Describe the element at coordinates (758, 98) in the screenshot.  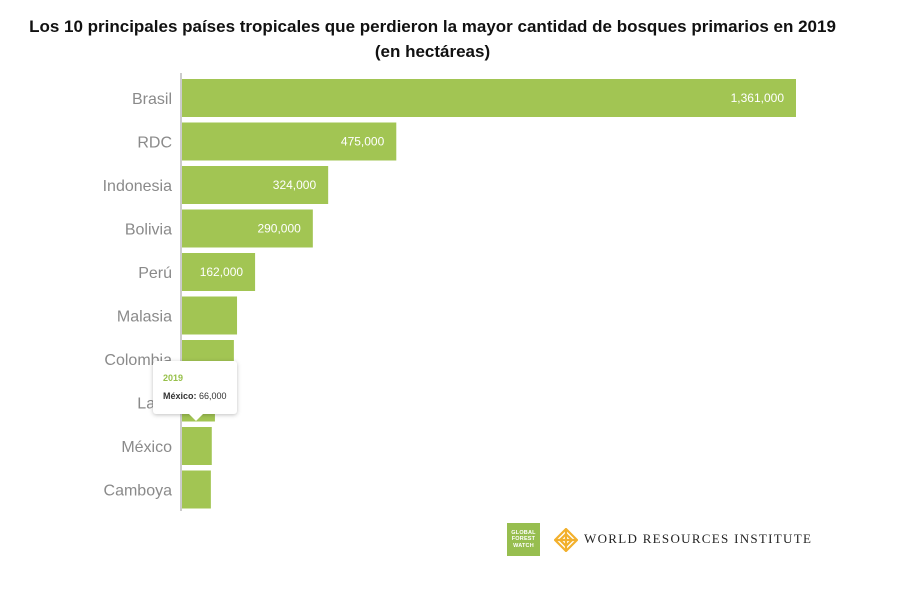
I see `value-label: 1,361,000` at that location.